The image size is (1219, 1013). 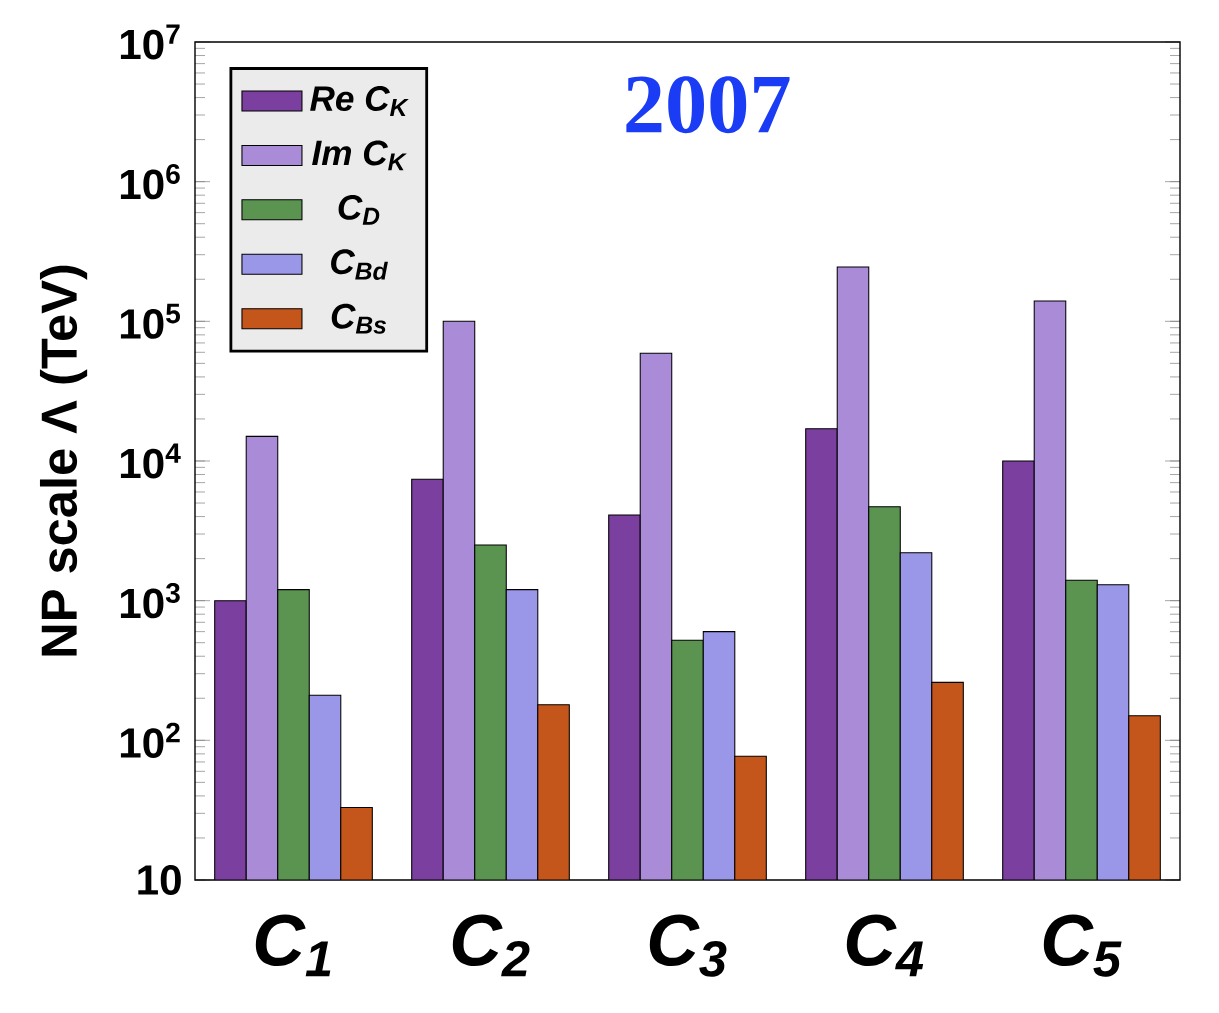 I want to click on legend-label: C$_{Bd}$, so click(x=359, y=264).